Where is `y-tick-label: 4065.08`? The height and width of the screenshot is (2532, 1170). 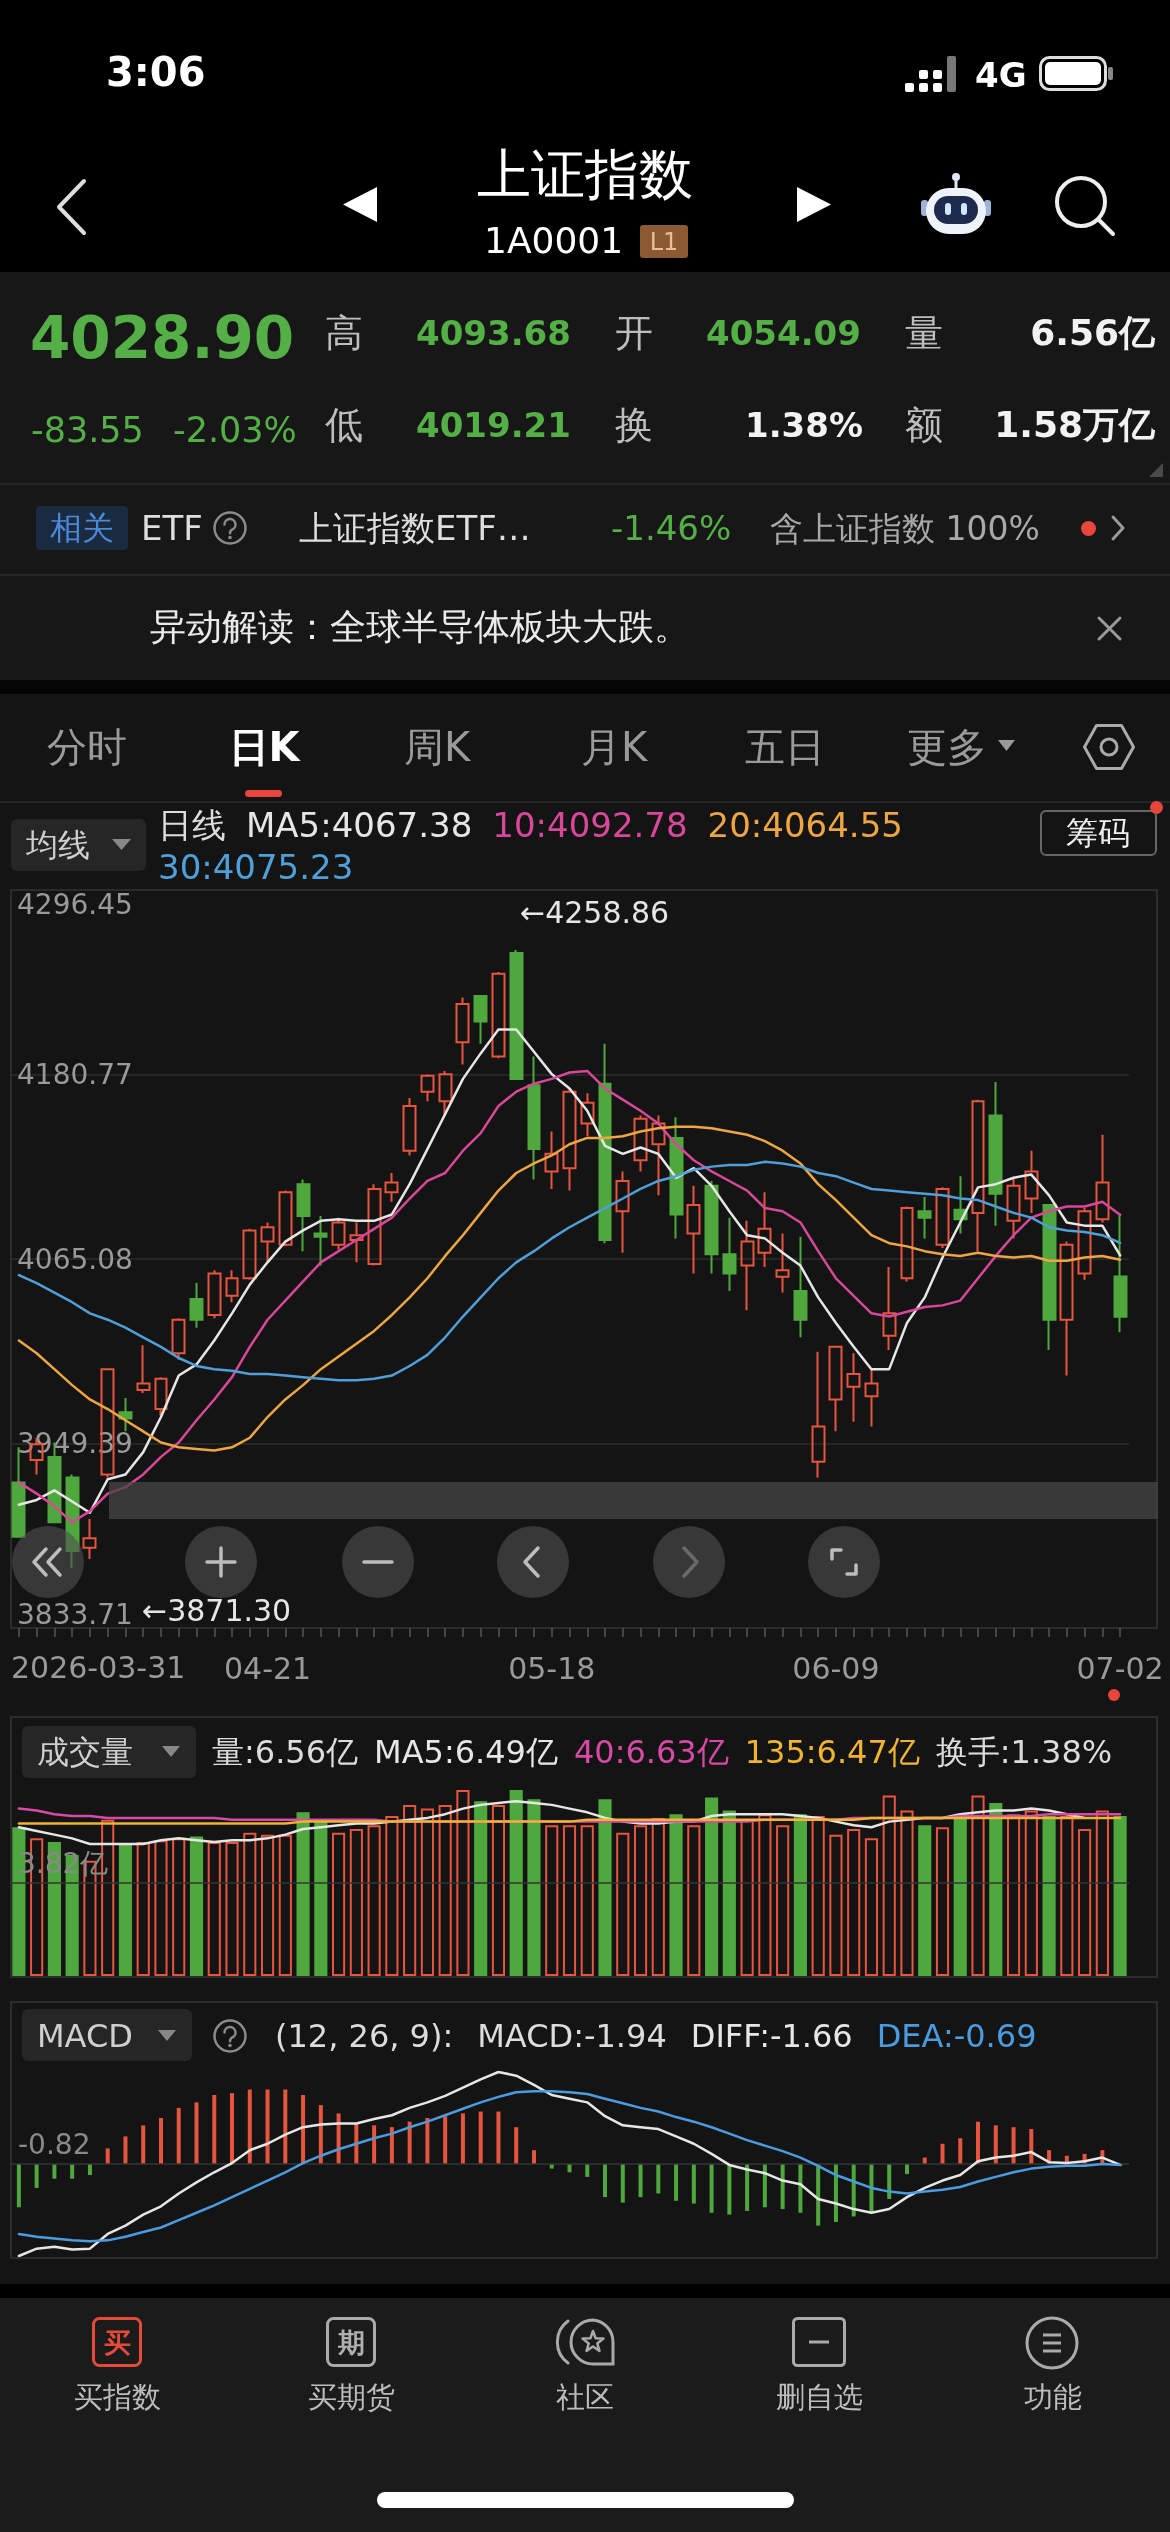
y-tick-label: 4065.08 is located at coordinates (75, 1259).